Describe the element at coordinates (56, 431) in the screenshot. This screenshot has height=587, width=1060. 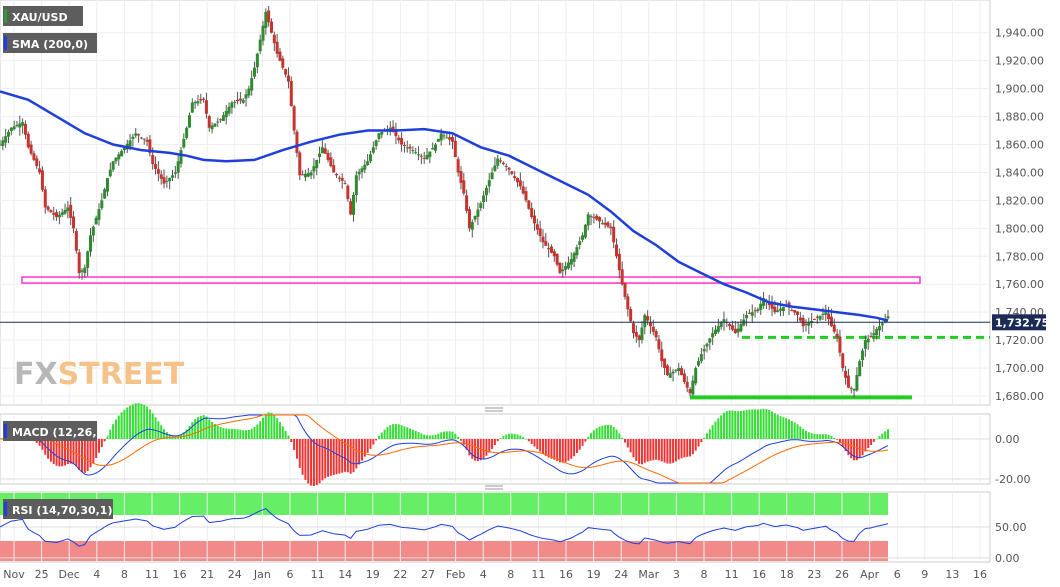
I see `macd-tag: MACD (12,26,9)` at that location.